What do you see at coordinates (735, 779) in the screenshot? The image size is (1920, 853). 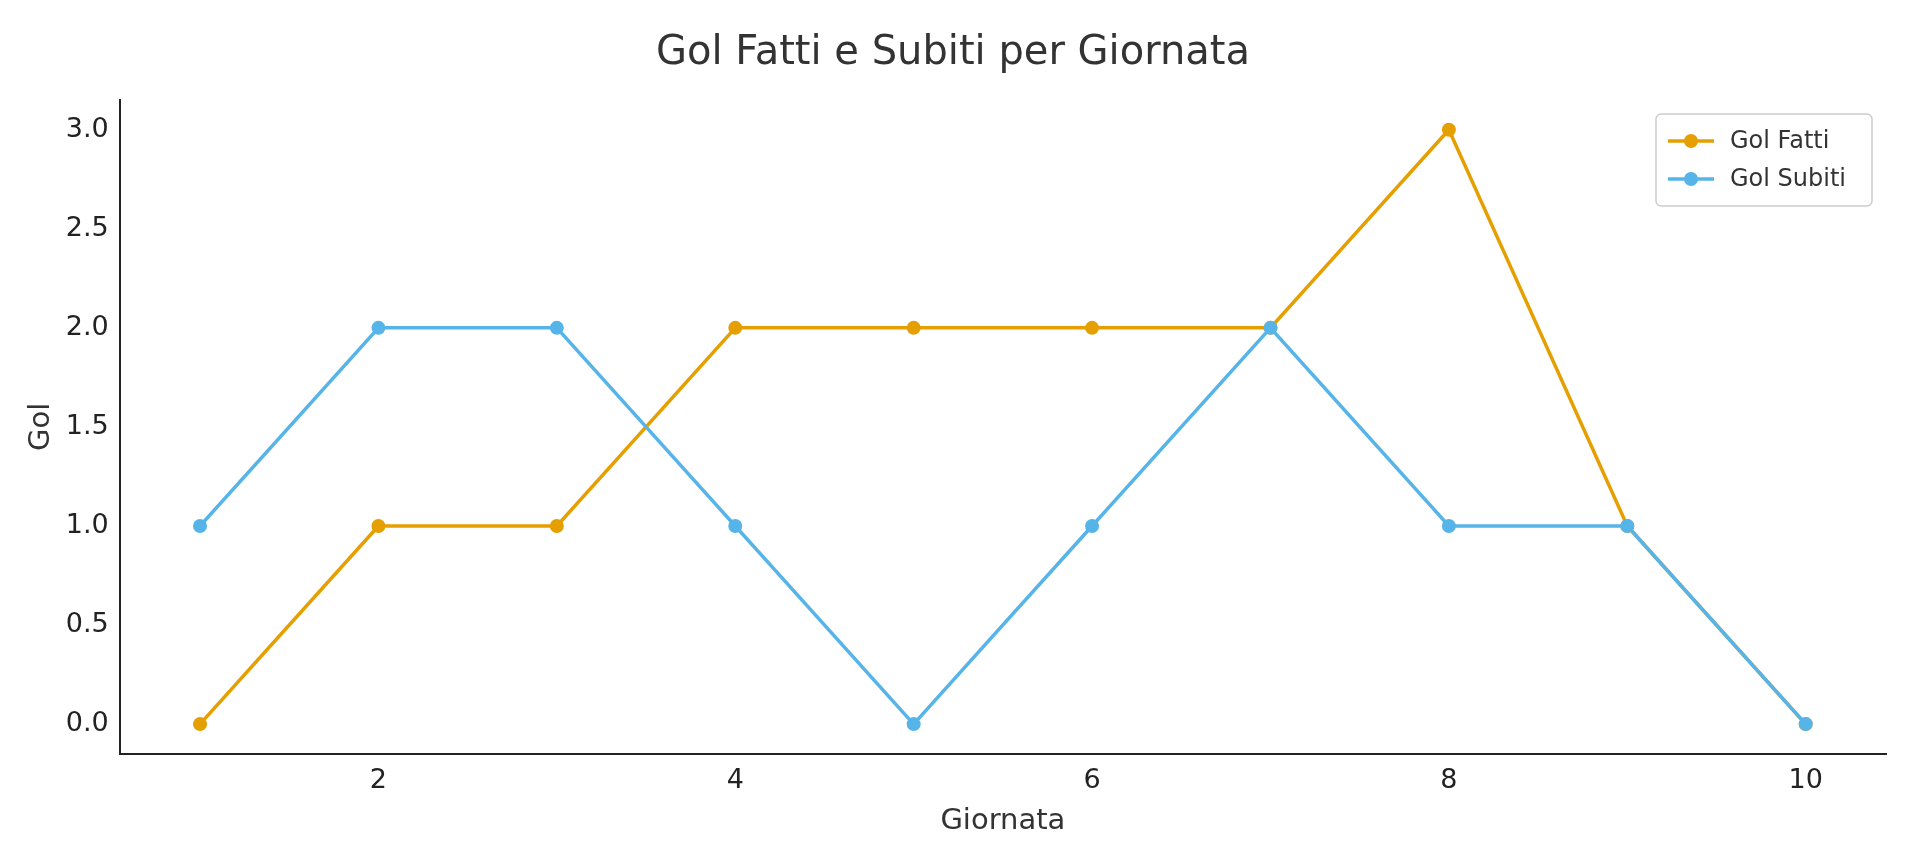 I see `x-tick-label: 4` at bounding box center [735, 779].